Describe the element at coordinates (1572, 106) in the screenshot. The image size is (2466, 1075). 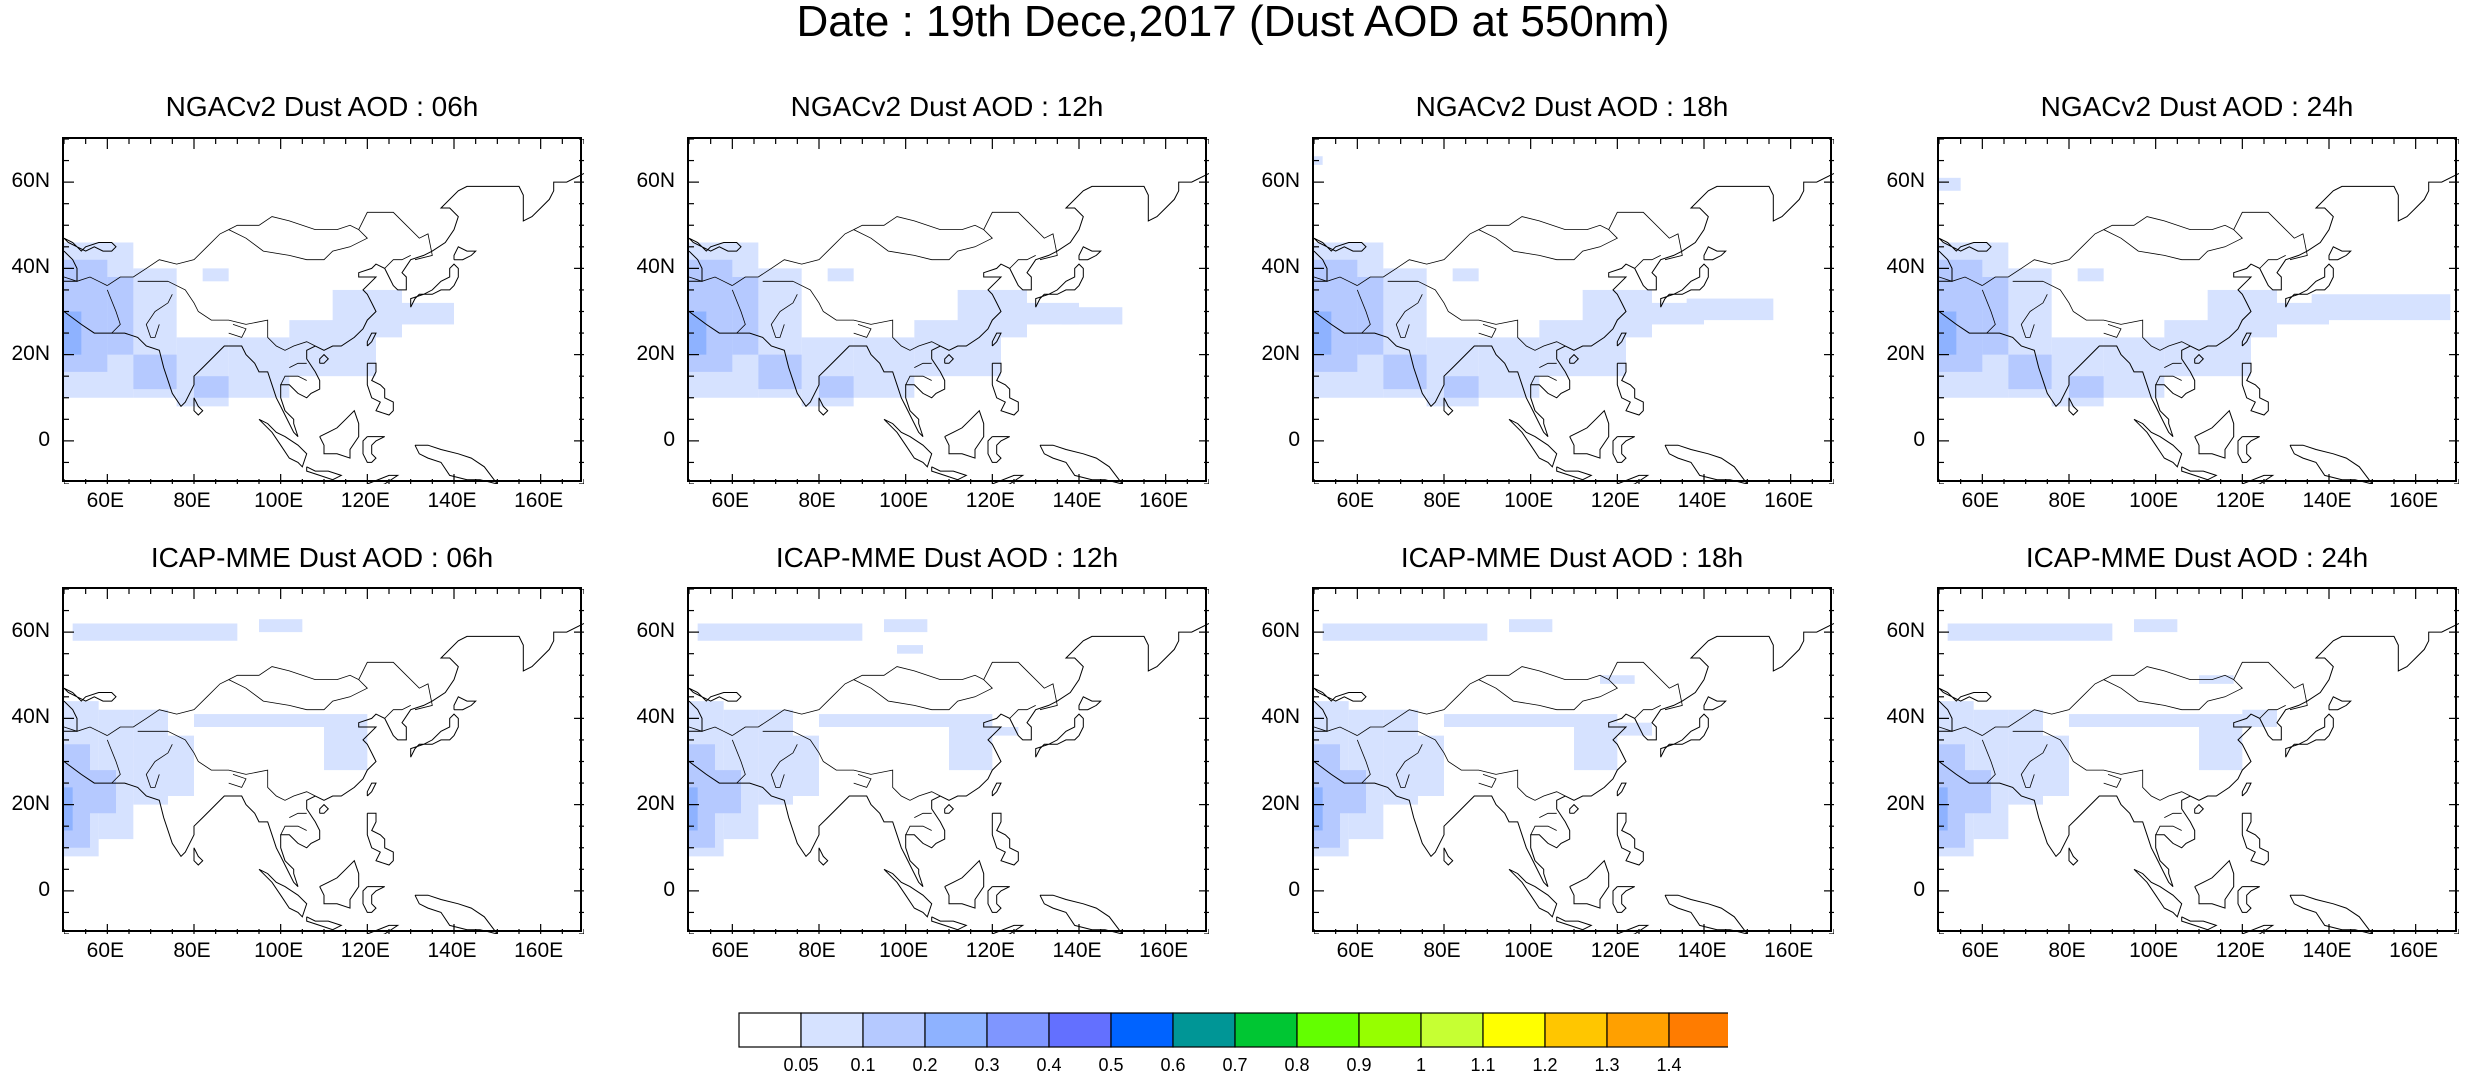
I see `panel-title-ngac-18h: NGACv2 Dust AOD : 18h` at that location.